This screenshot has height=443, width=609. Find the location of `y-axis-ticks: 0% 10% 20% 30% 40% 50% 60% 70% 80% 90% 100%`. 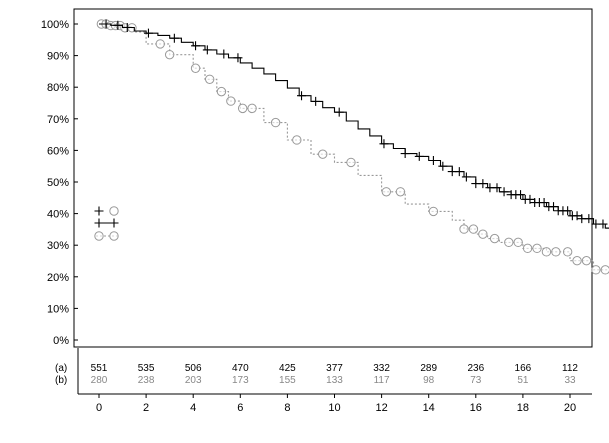

y-axis-ticks: 0% 10% 20% 30% 40% 50% 60% 70% 80% 90% 100% is located at coordinates (59, 183).